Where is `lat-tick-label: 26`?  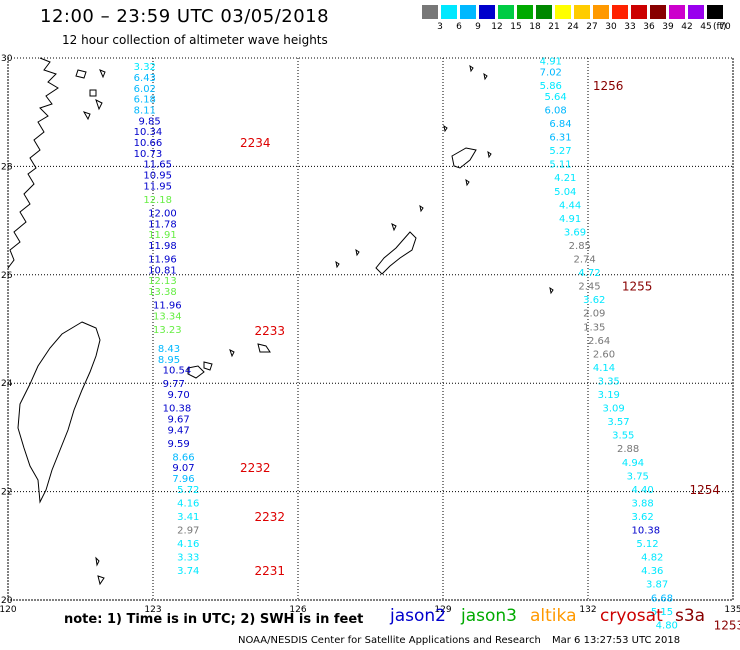 lat-tick-label: 26 is located at coordinates (7, 276).